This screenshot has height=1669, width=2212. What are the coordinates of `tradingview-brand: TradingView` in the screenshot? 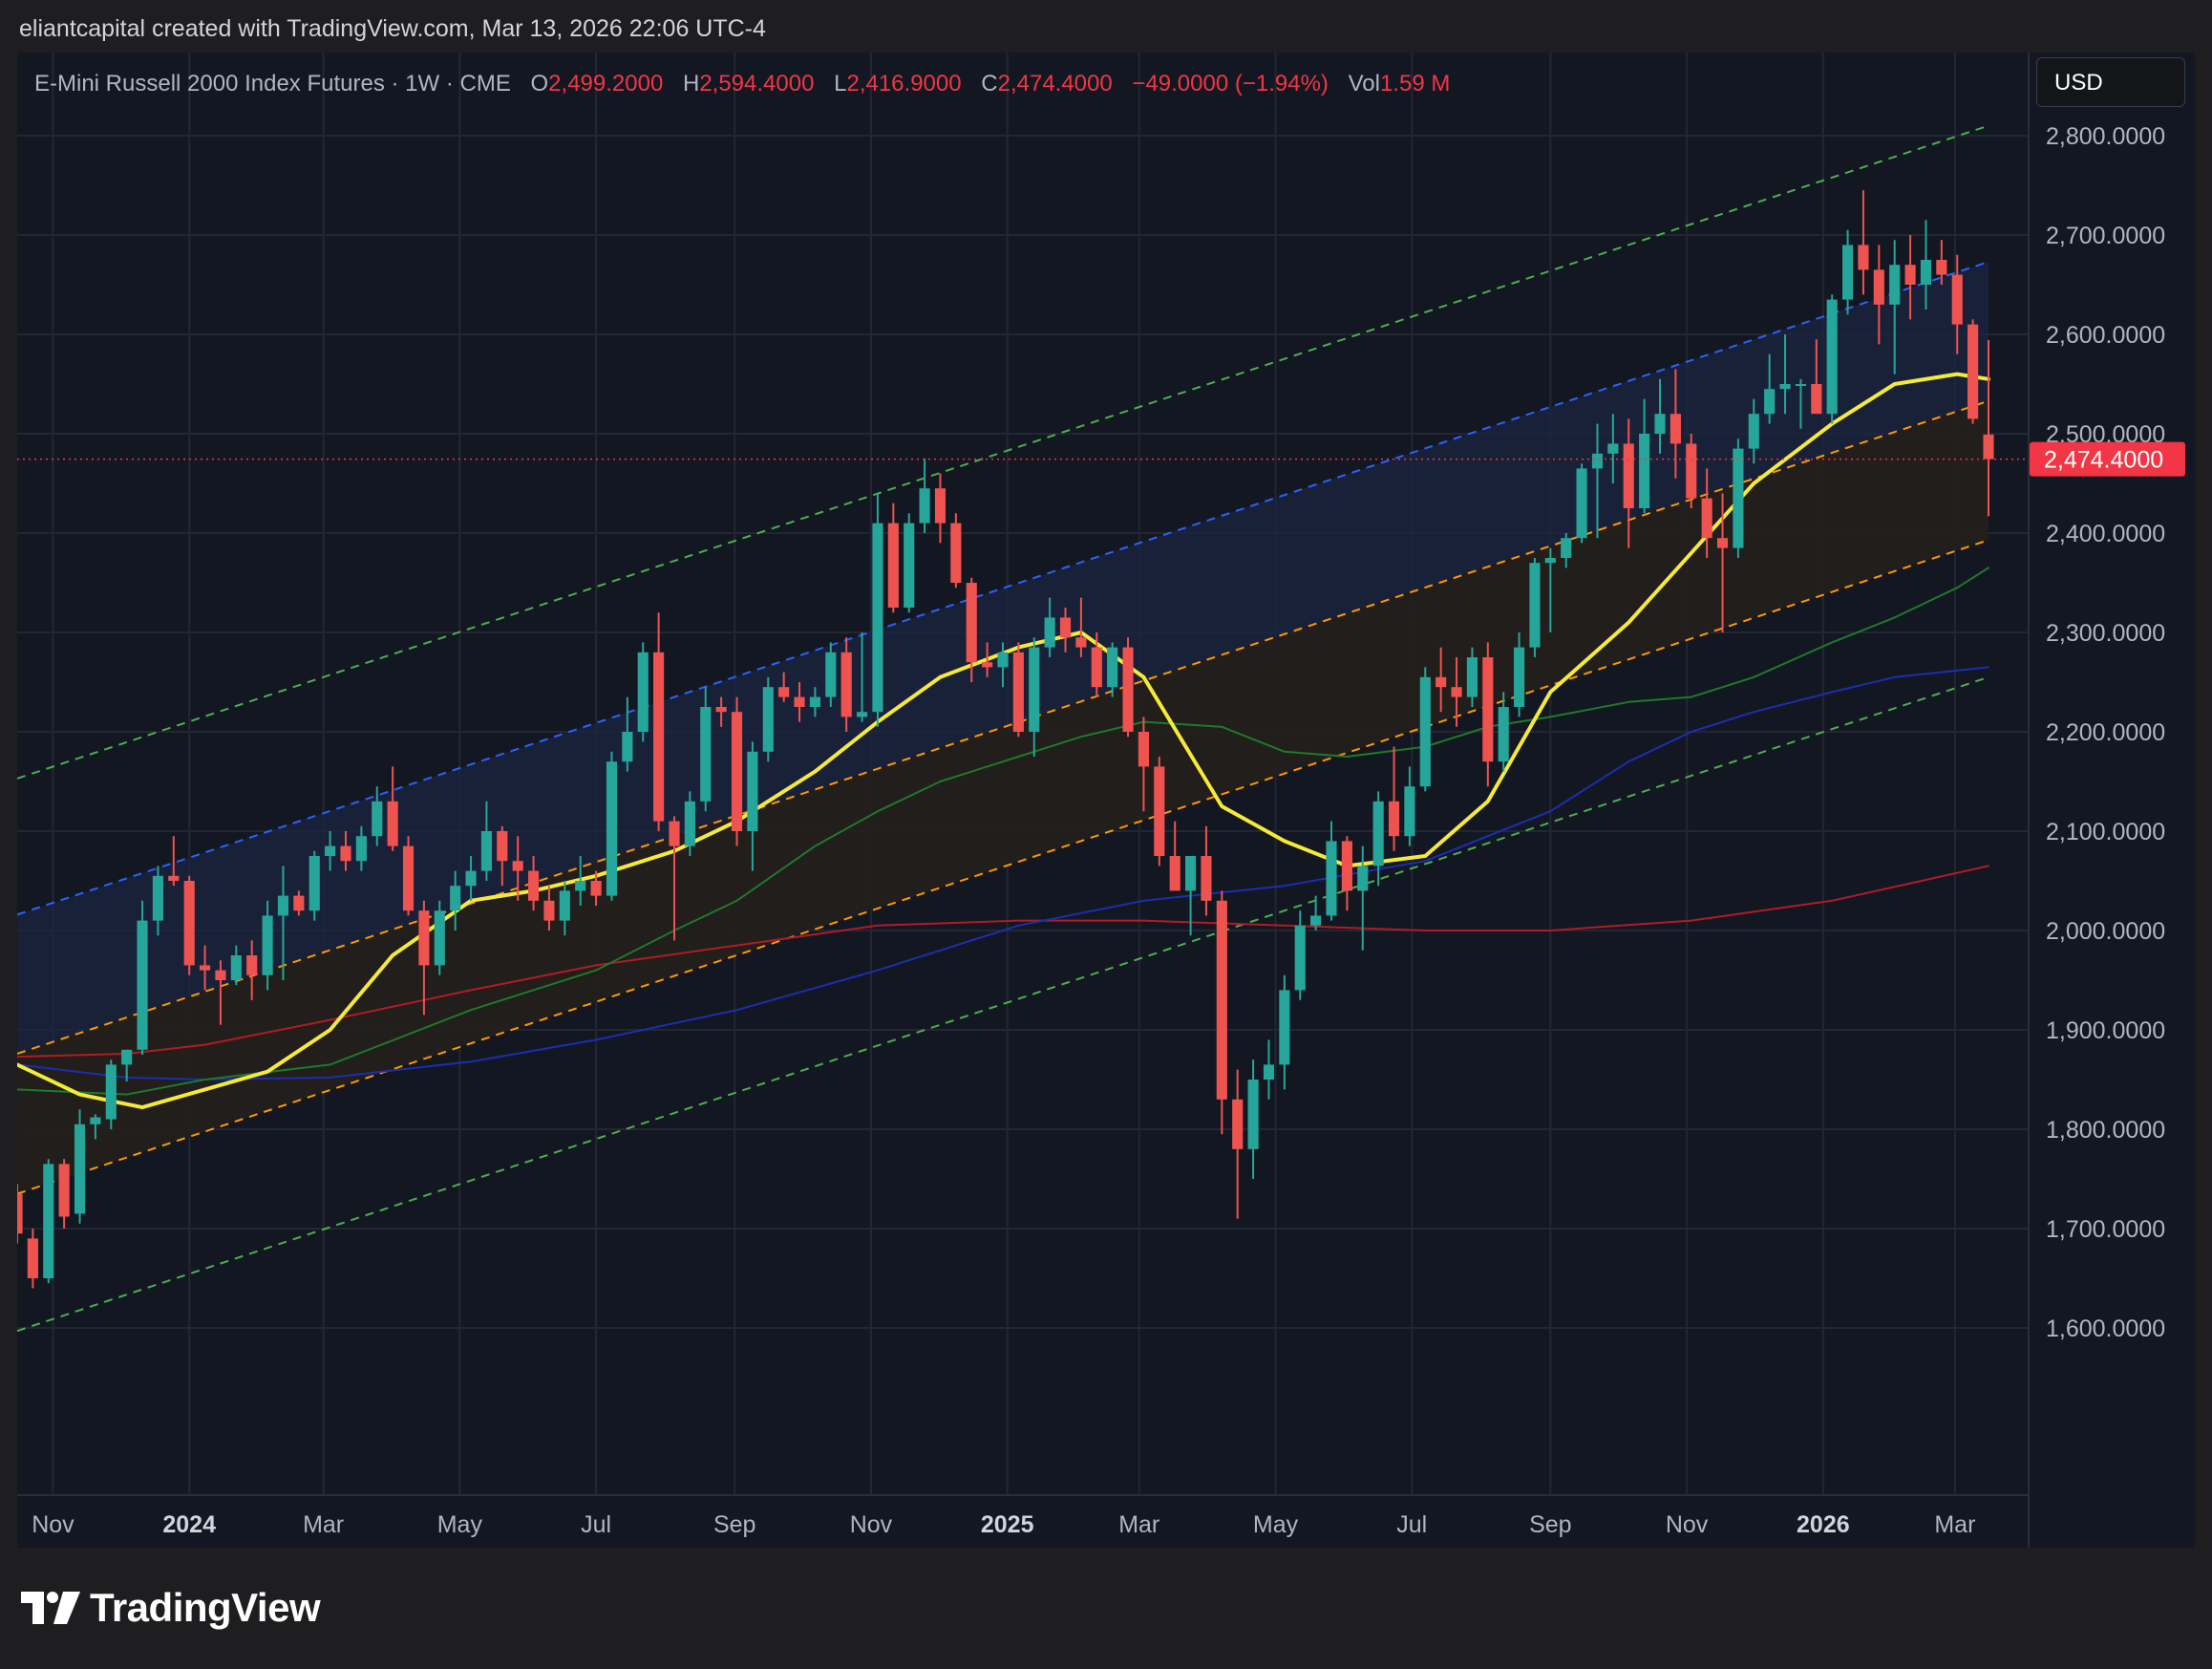 It's located at (171, 1608).